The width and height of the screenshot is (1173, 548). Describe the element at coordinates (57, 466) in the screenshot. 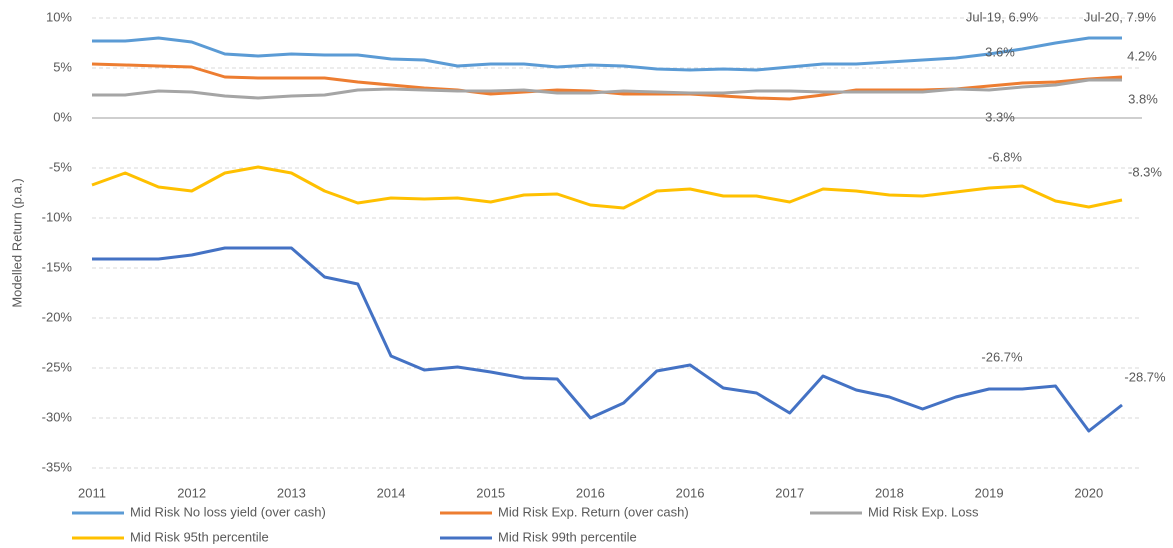

I see `y-tick-label: -35%` at that location.